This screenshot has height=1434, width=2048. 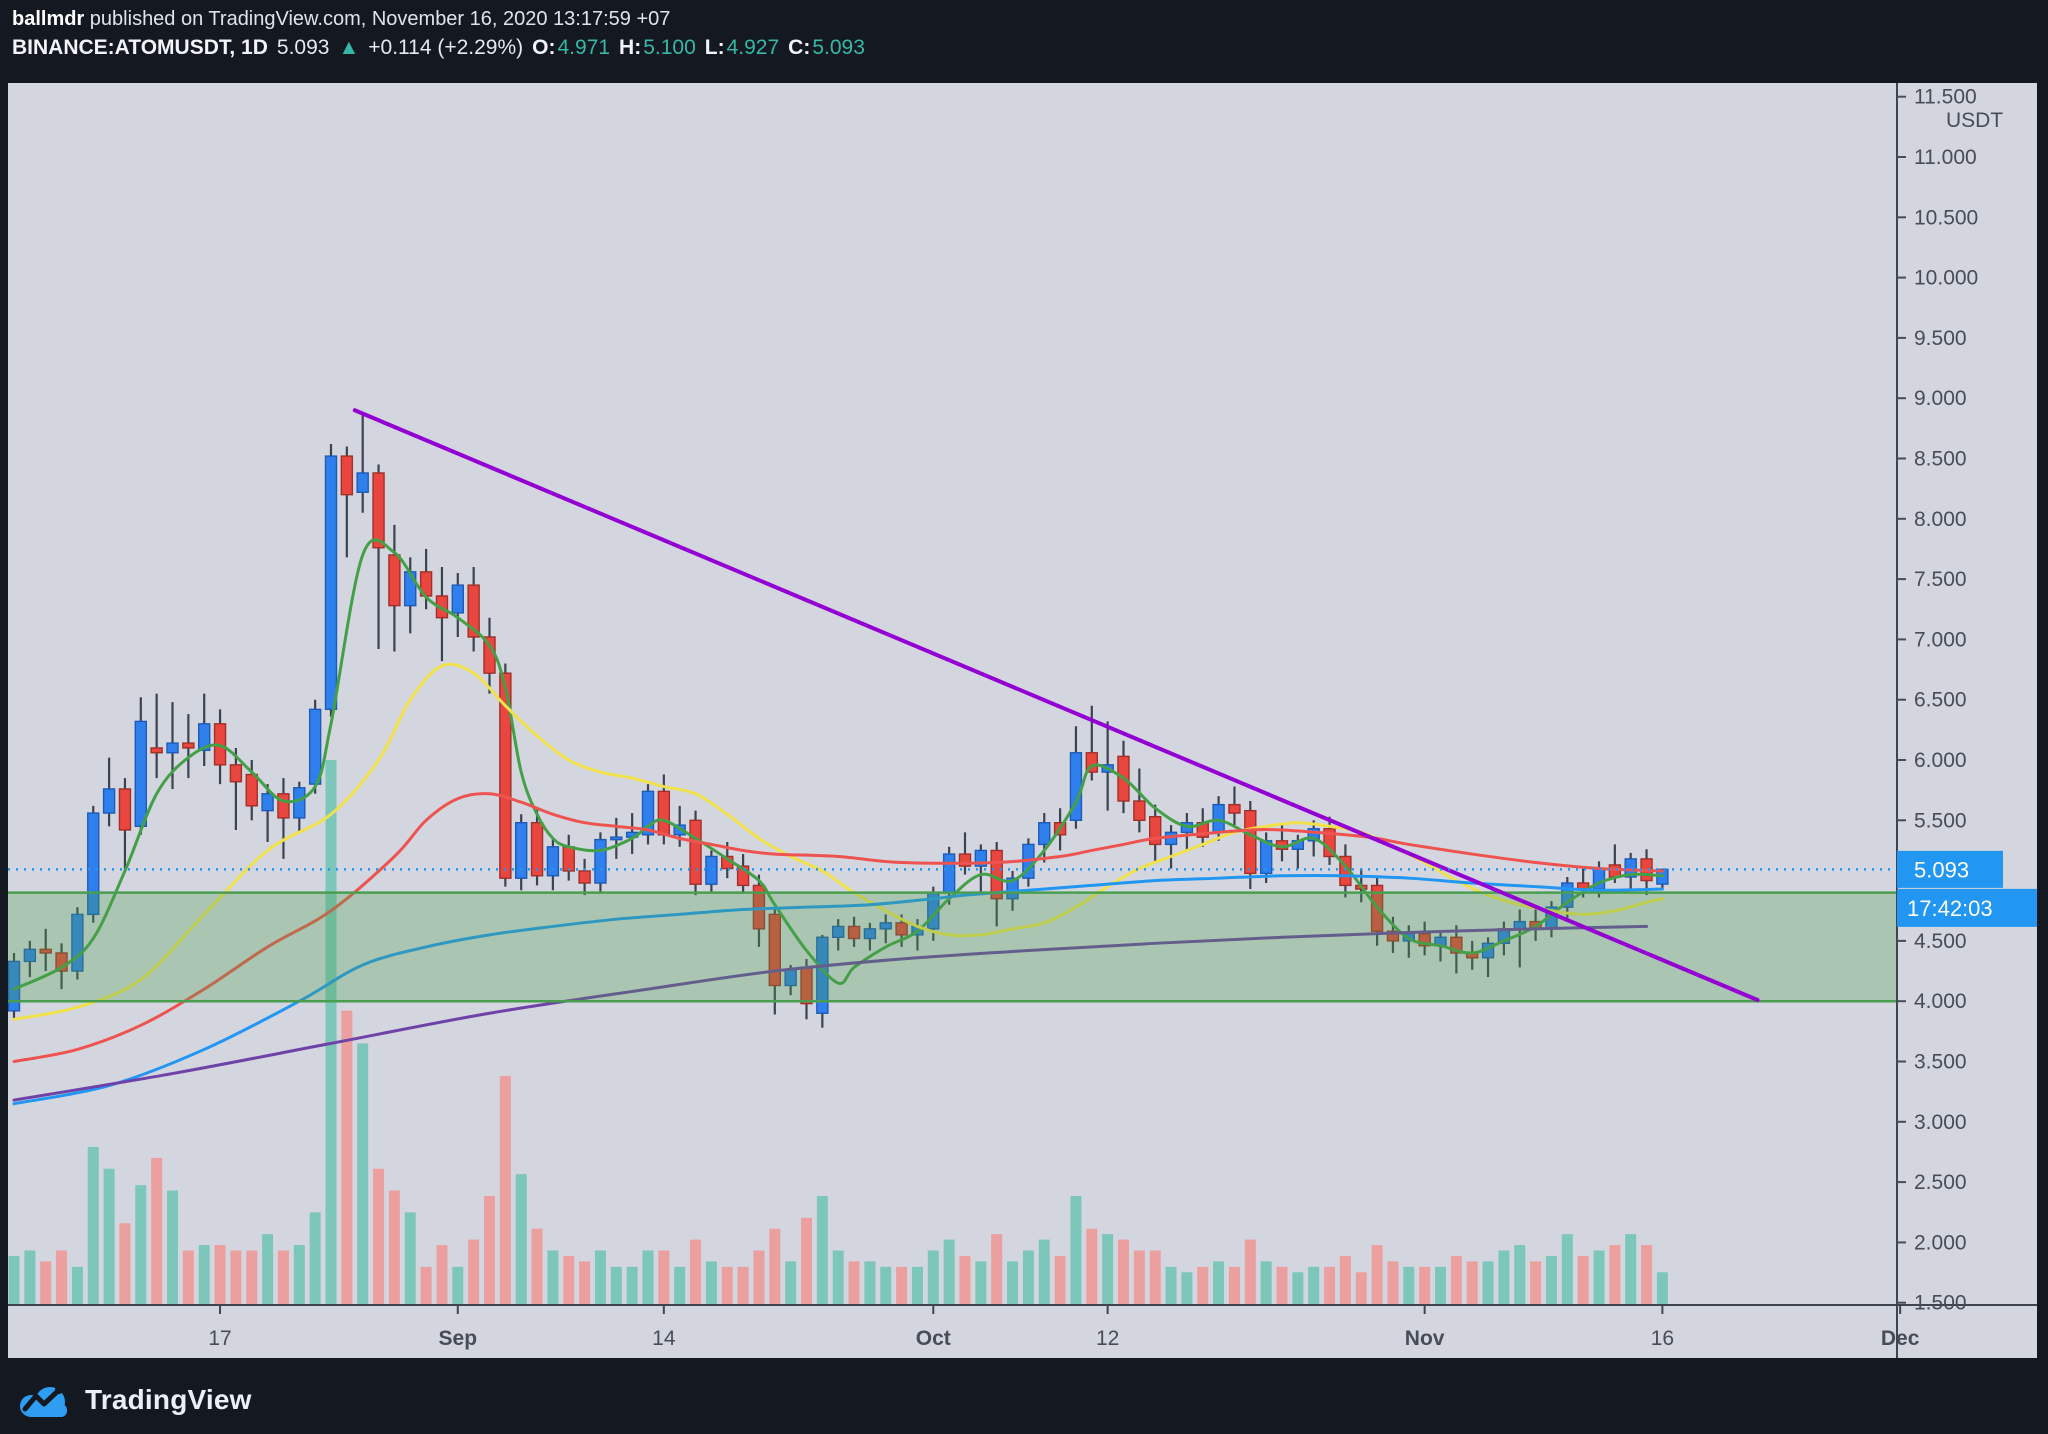 What do you see at coordinates (830, 1013) in the screenshot?
I see `ma-xlong-purple` at bounding box center [830, 1013].